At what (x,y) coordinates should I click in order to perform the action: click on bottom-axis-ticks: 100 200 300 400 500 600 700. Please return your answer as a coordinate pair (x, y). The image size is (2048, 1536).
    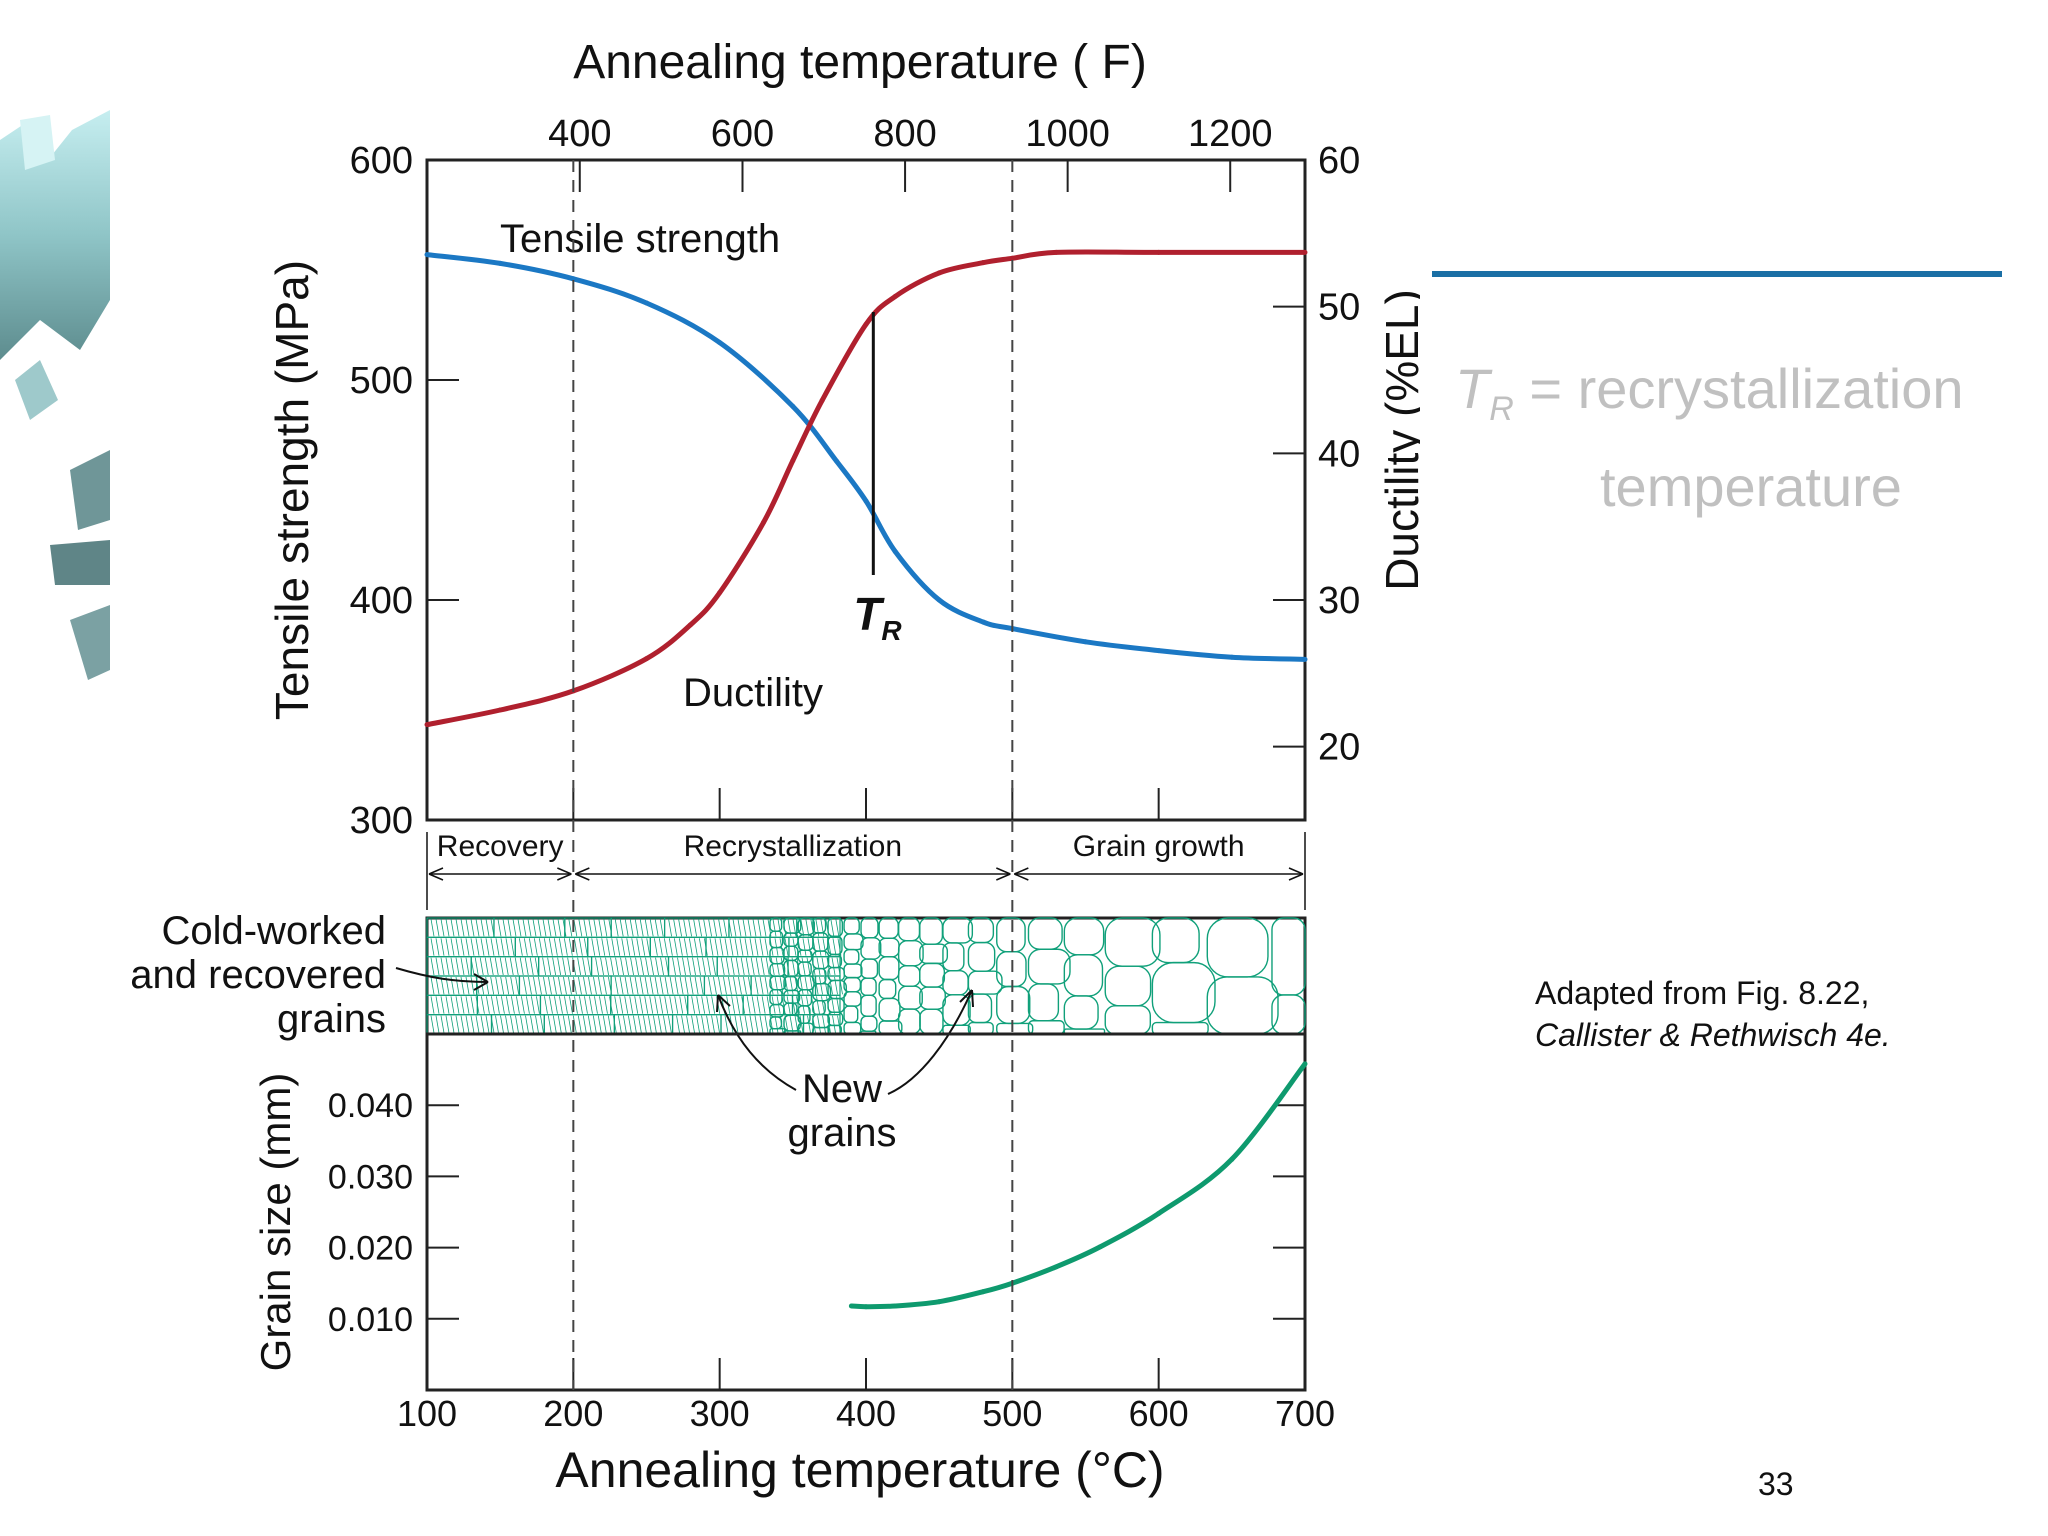
    Looking at the image, I should click on (866, 1396).